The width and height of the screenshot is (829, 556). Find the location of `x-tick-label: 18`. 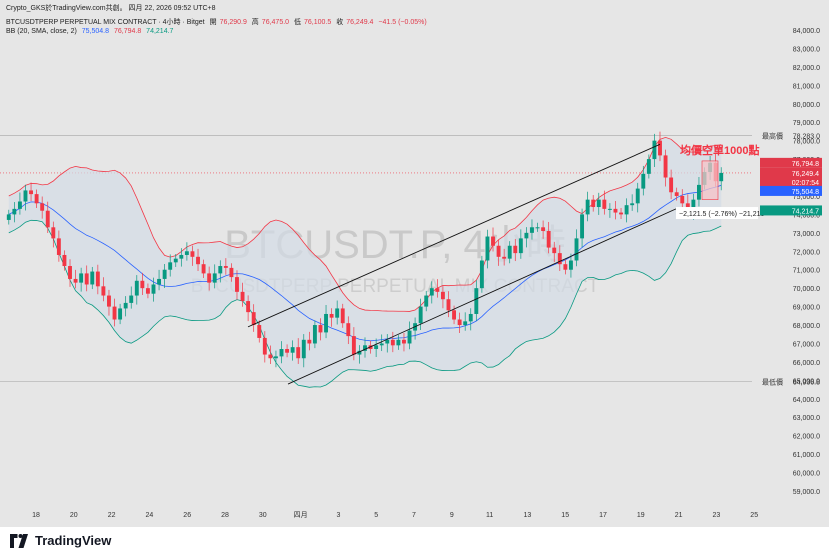

x-tick-label: 18 is located at coordinates (36, 515).